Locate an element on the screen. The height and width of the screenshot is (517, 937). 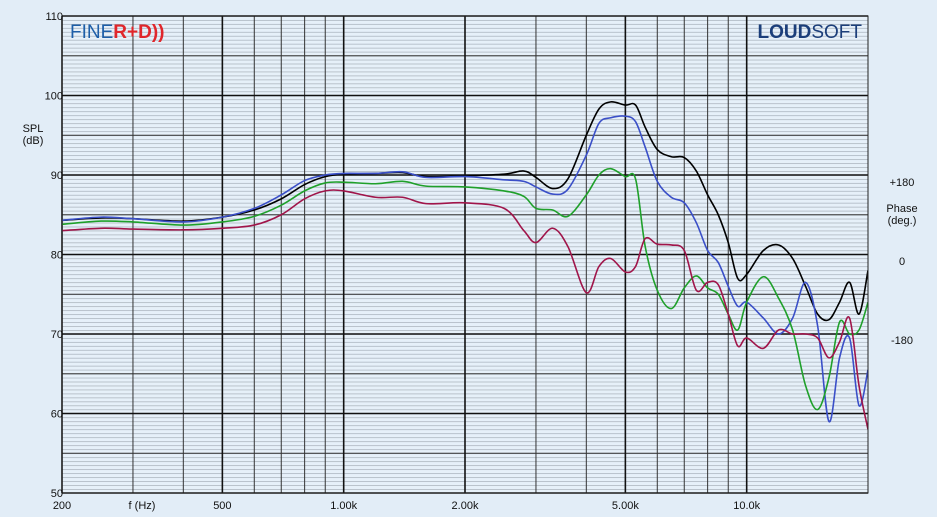
y-tick-label: 110 is located at coordinates (54, 17).